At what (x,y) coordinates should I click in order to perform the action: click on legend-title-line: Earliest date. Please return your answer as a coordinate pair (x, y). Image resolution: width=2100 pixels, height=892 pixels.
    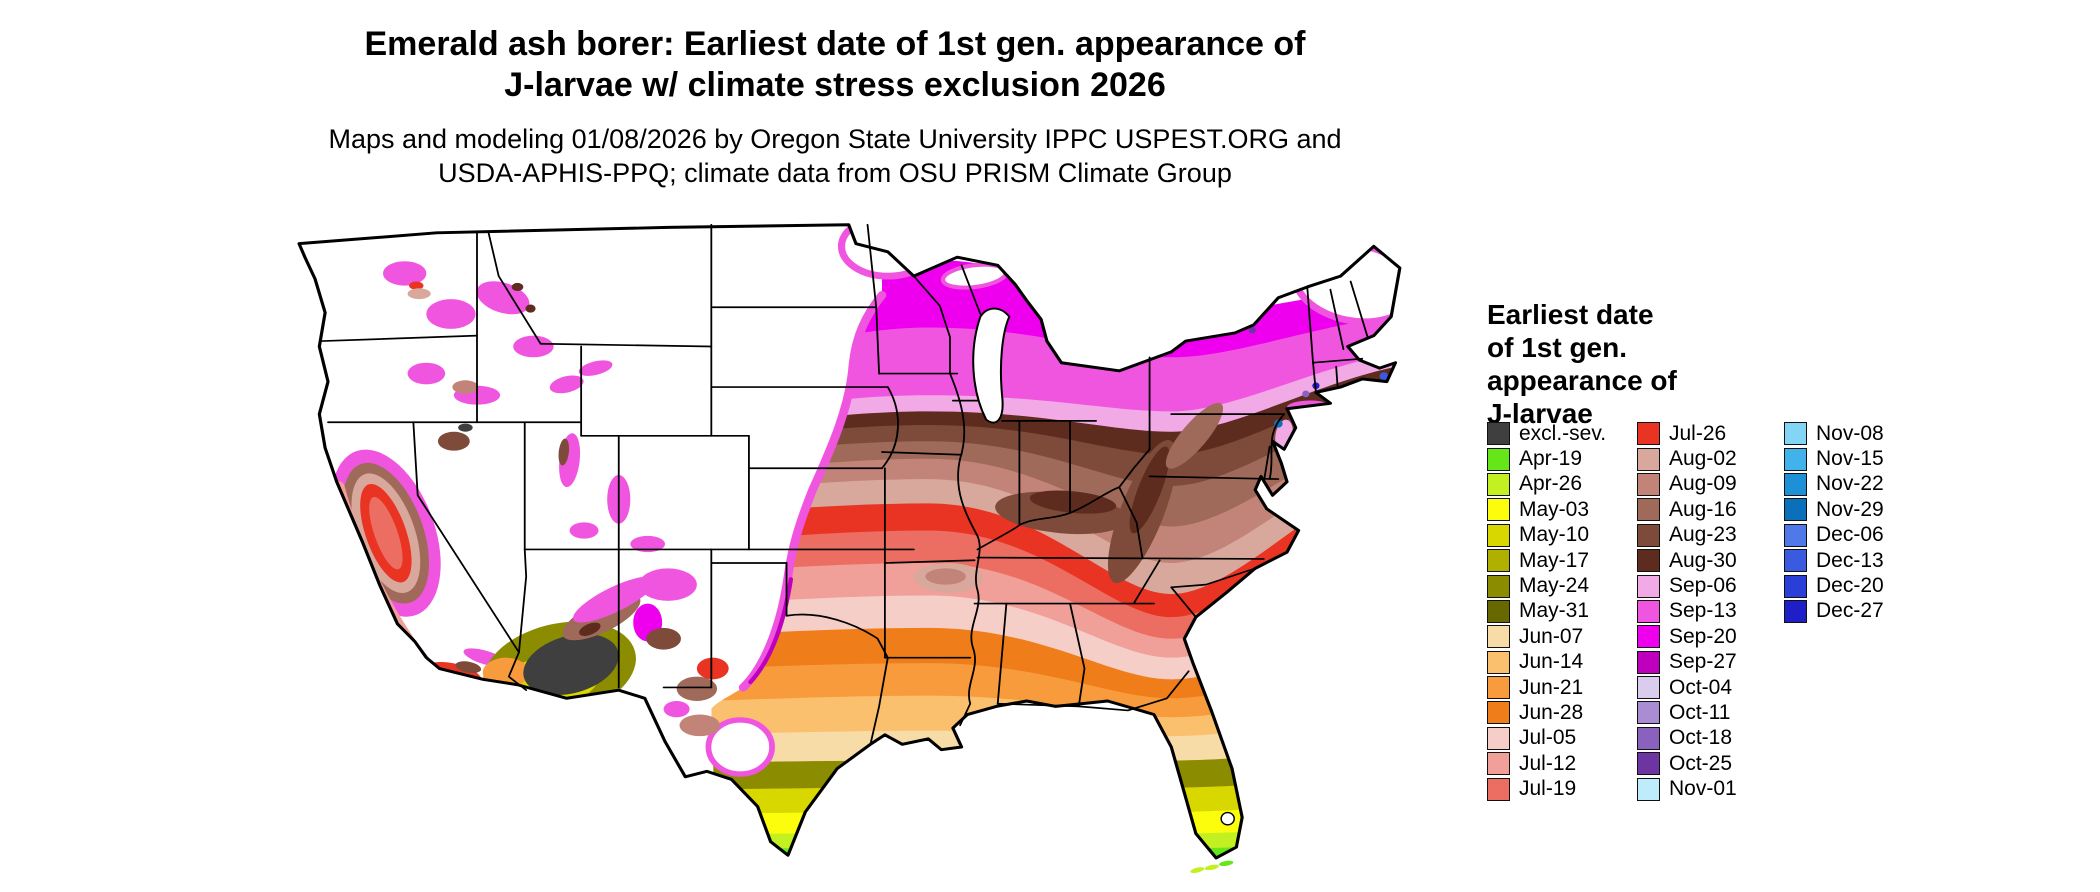
    Looking at the image, I should click on (1570, 314).